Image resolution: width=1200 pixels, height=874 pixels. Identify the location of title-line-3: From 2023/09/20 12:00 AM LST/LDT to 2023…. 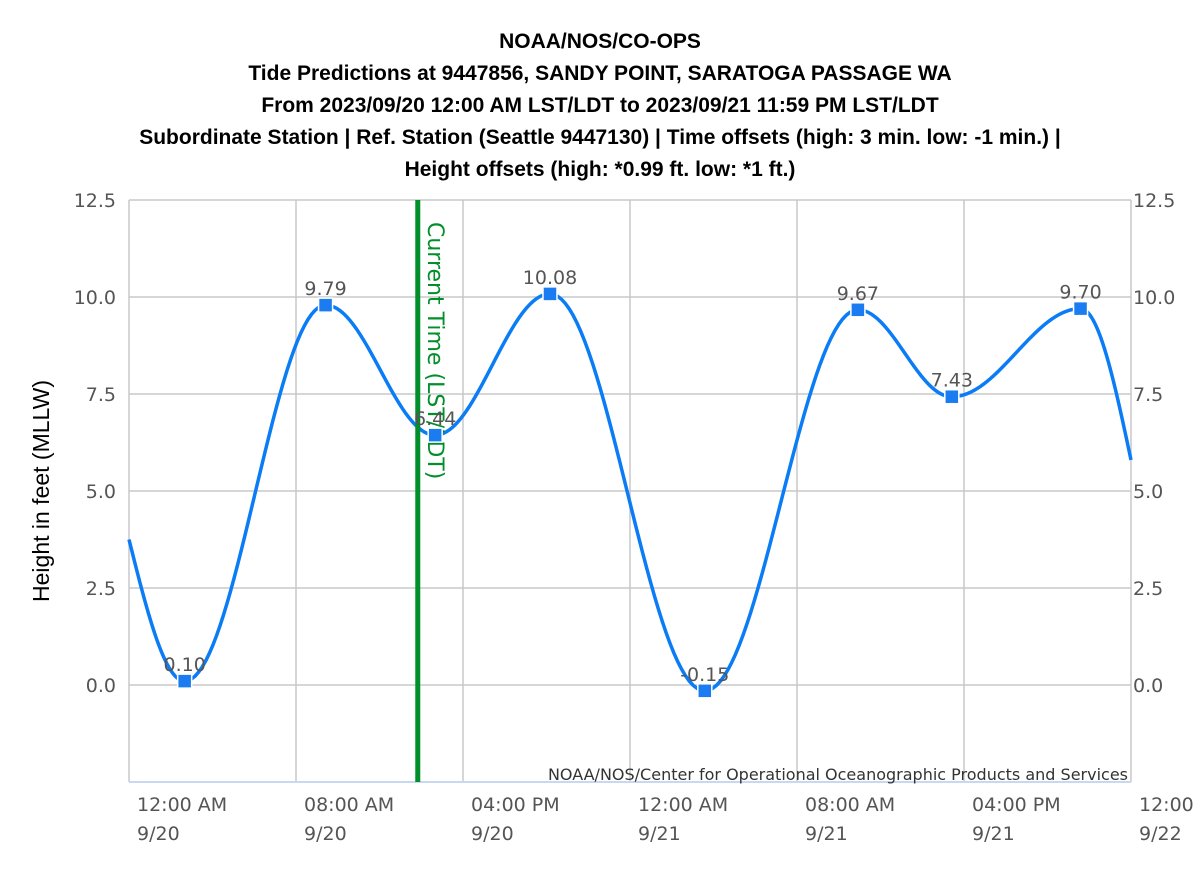
(600, 105).